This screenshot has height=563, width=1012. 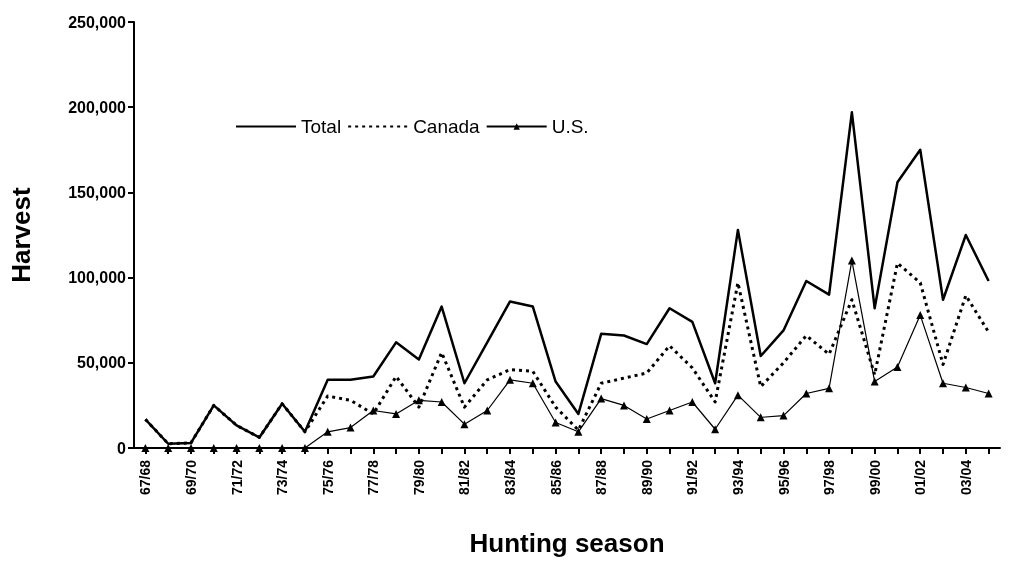 What do you see at coordinates (373, 477) in the screenshot?
I see `x-tick-label: 77/78` at bounding box center [373, 477].